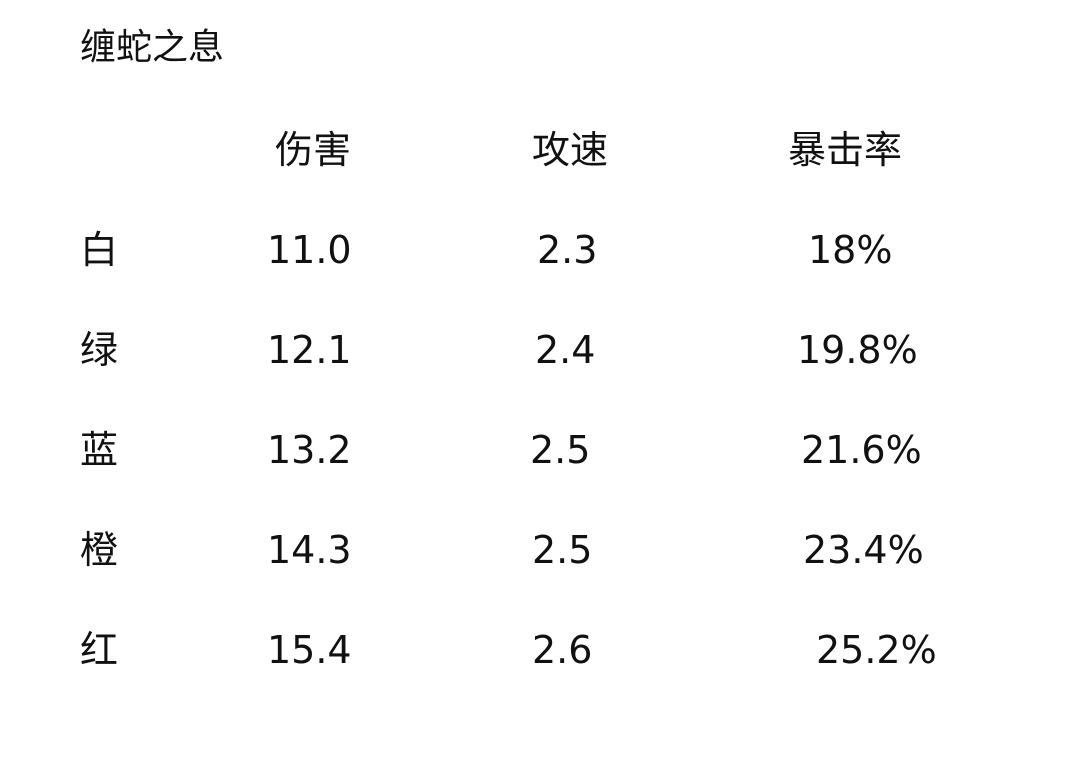 The image size is (1080, 763). Describe the element at coordinates (857, 350) in the screenshot. I see `table-cell: 19.8%` at that location.